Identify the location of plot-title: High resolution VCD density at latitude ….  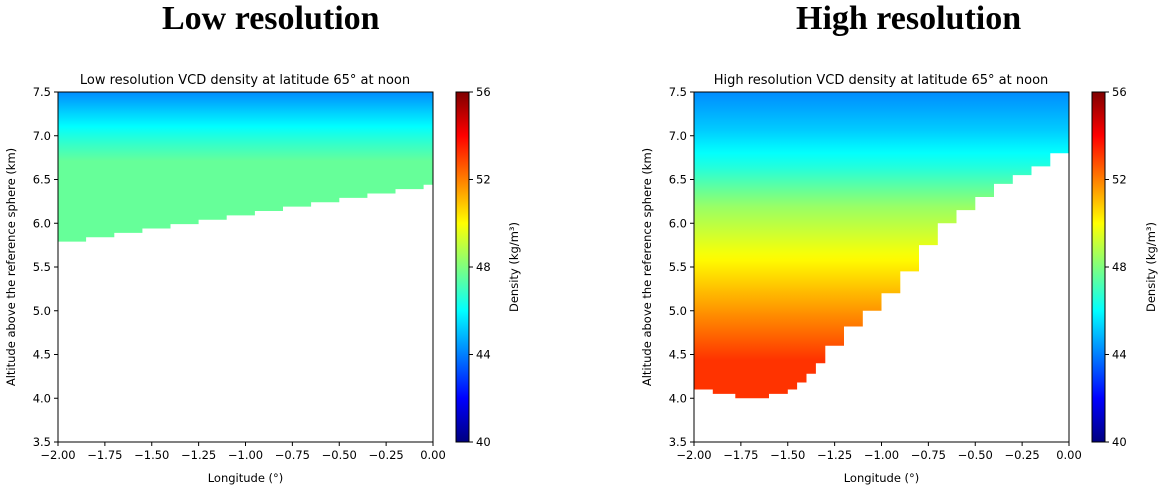
(881, 80).